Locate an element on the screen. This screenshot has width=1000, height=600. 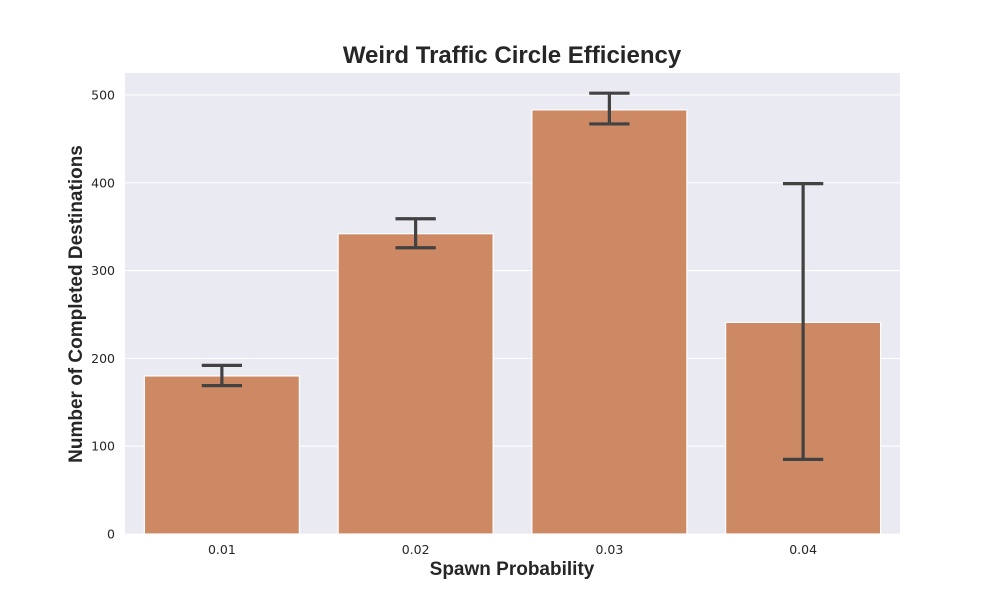
y-tick-label: 200 is located at coordinates (103, 358).